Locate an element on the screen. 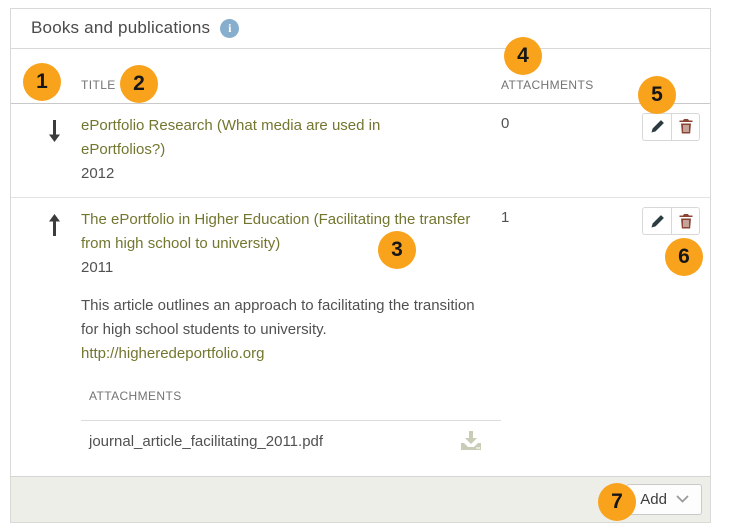 This screenshot has height=532, width=729. attachments-column-header: ATTACHMENTS is located at coordinates (547, 84).